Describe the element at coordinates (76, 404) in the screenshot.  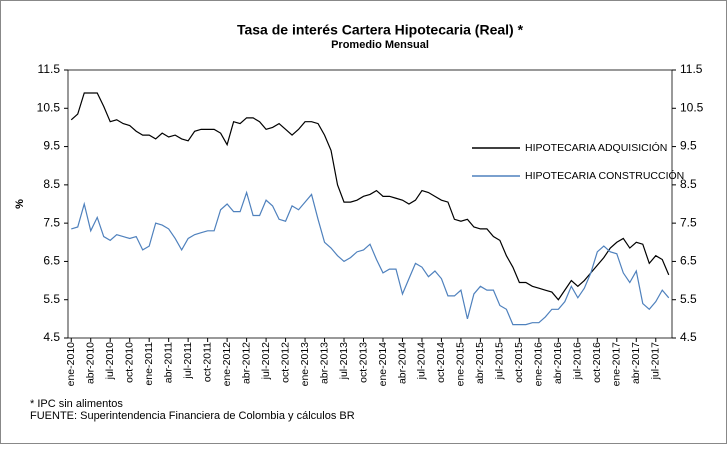
I see `footnote: * IPC sin alimentos` at that location.